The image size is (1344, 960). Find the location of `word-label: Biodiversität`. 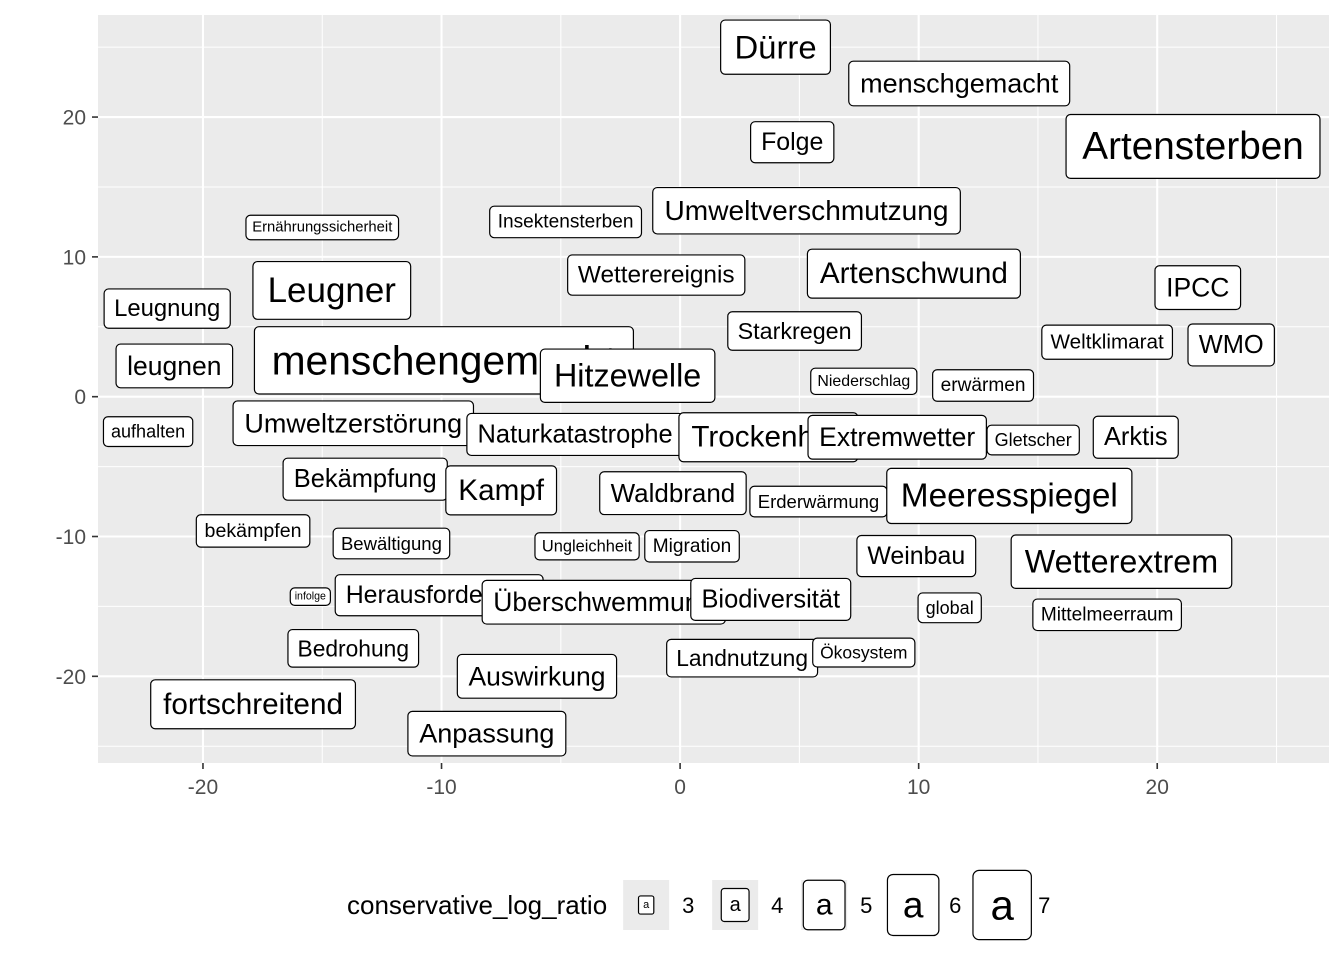

word-label: Biodiversität is located at coordinates (771, 599).